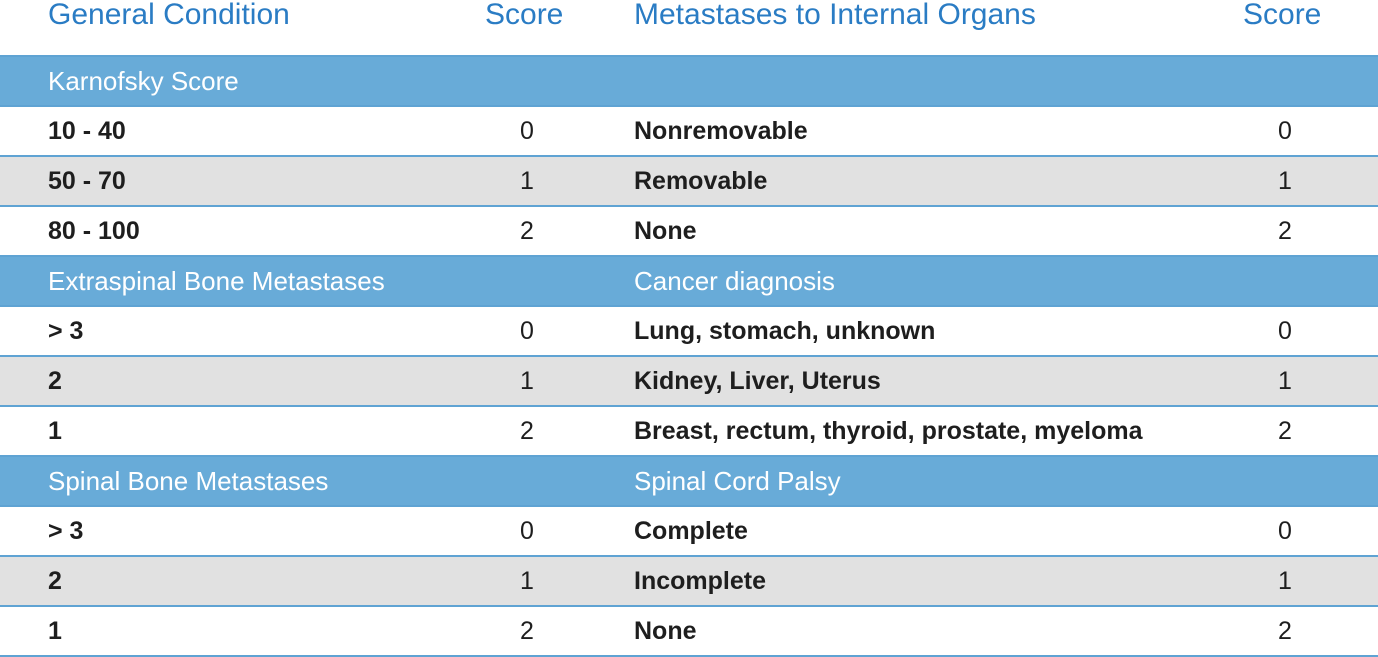 The height and width of the screenshot is (657, 1378). I want to click on criterion: Removable, so click(701, 181).